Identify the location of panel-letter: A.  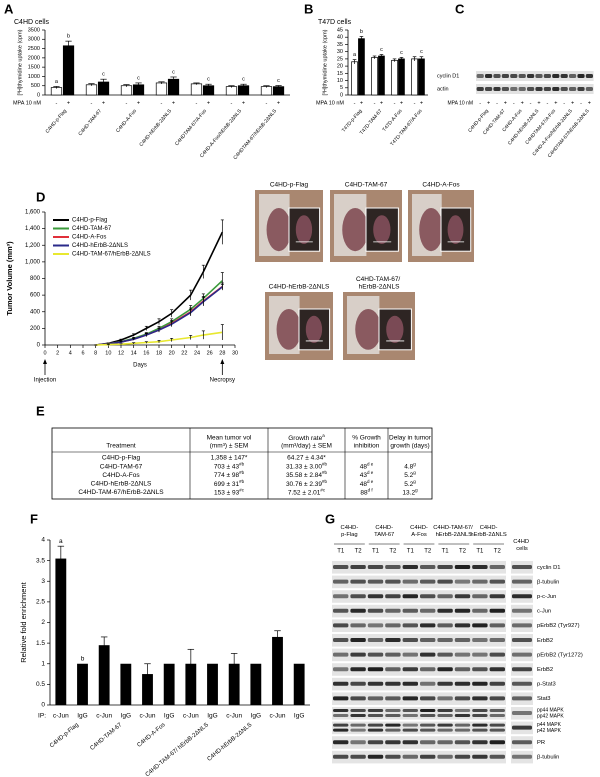
(9, 8).